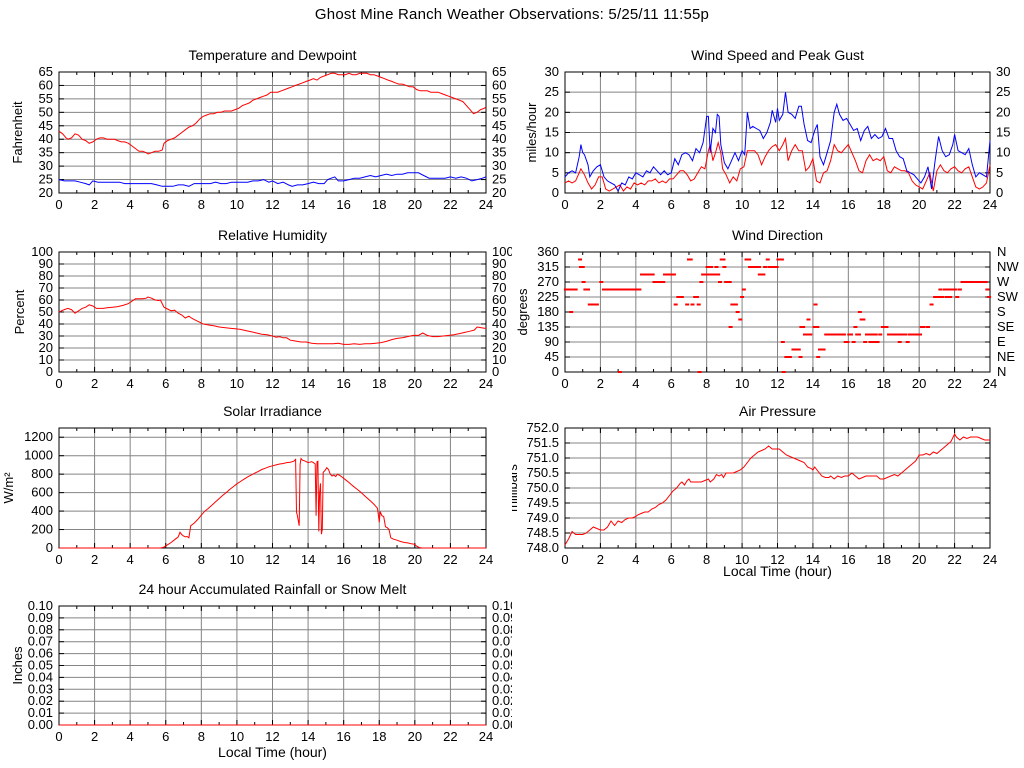 This screenshot has height=768, width=1024. Describe the element at coordinates (272, 113) in the screenshot. I see `series-temperature` at that location.